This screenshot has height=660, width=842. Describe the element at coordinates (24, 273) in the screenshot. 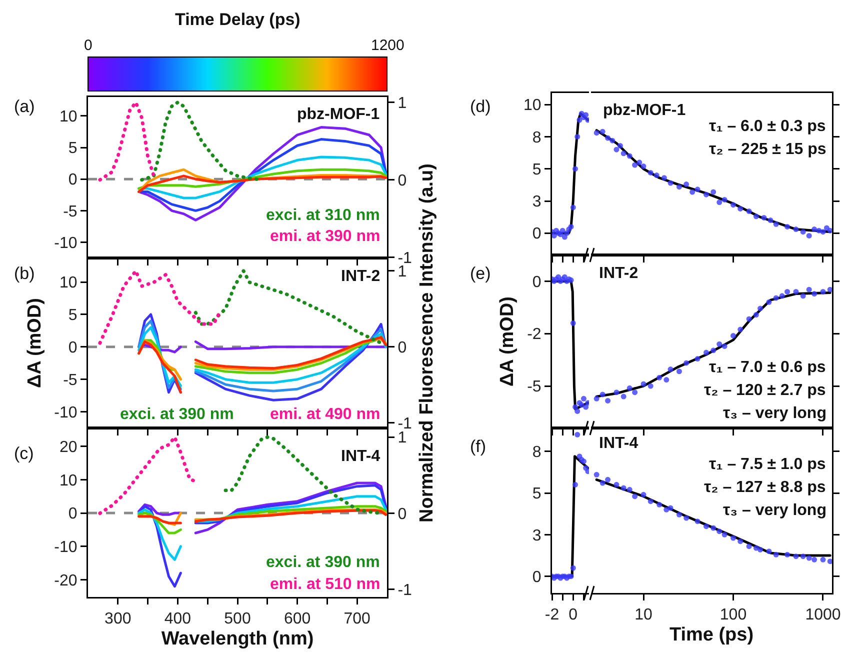

I see `text: (b)` at that location.